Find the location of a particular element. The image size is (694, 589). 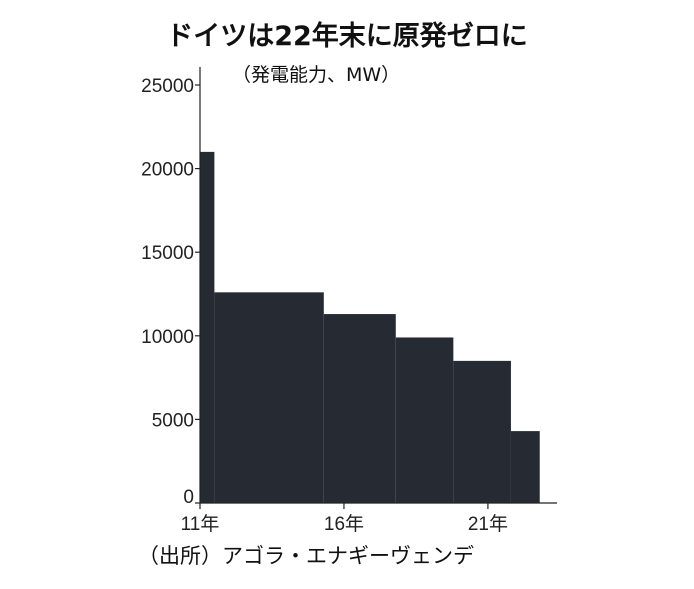

source-note: （出所）アゴラ・エナギーヴェンデ is located at coordinates (306, 556).